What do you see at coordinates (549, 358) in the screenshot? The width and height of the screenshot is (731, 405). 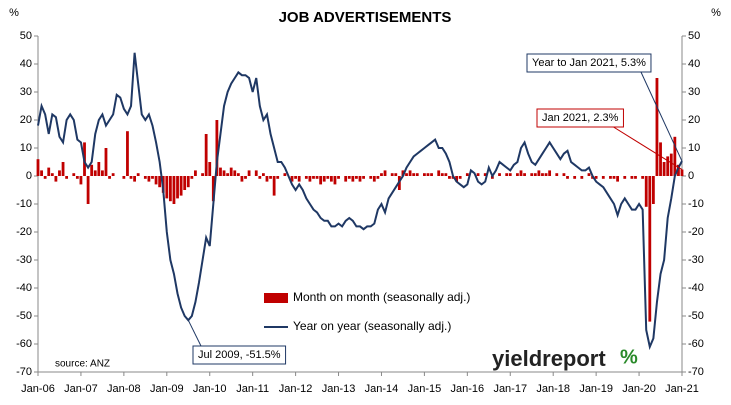 I see `logo: yieldreport` at bounding box center [549, 358].